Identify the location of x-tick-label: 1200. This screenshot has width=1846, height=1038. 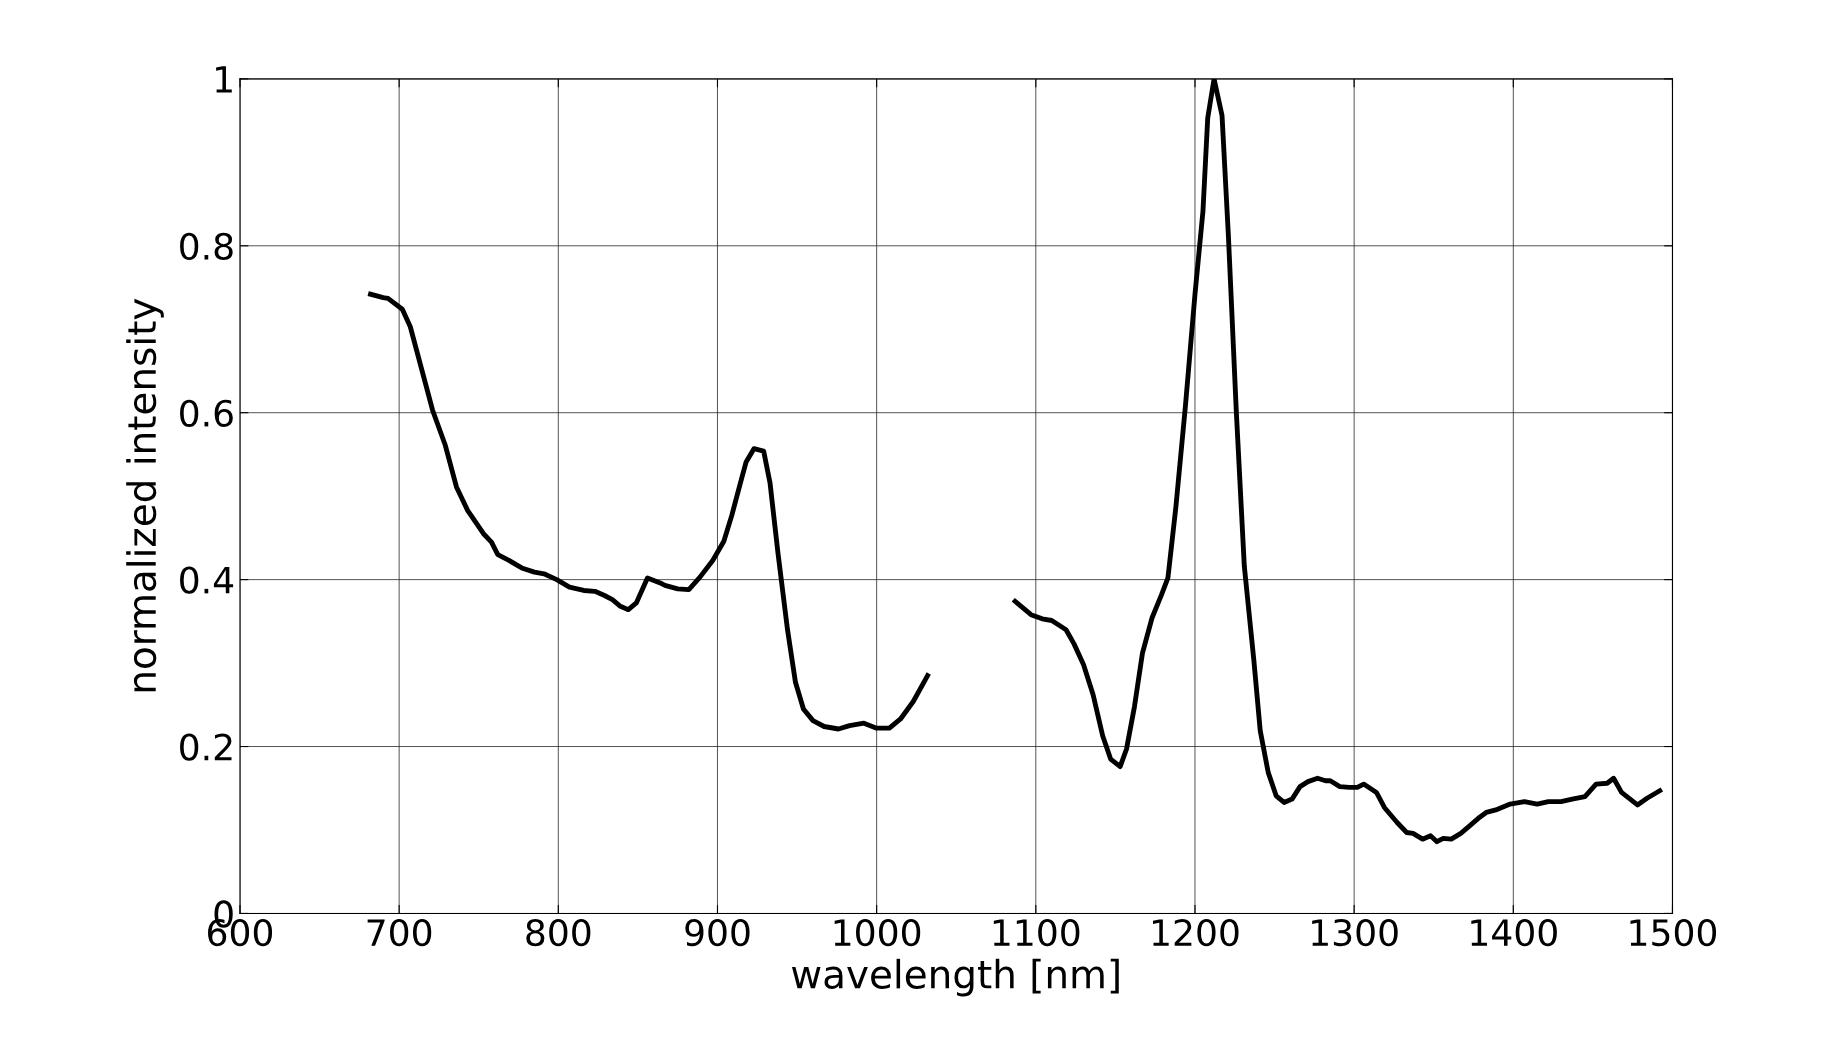
(1195, 932).